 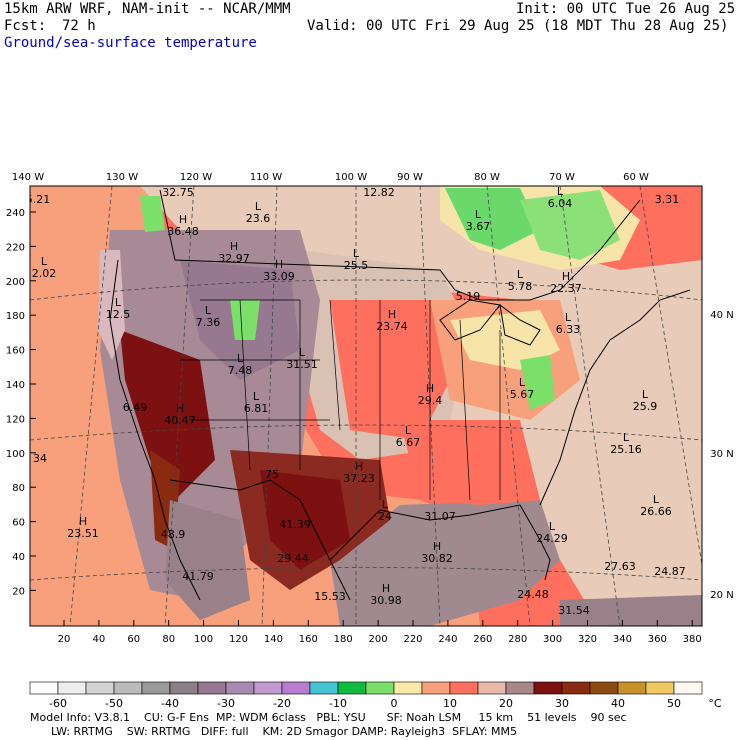 I want to click on longitude-label: 60 W, so click(x=636, y=177).